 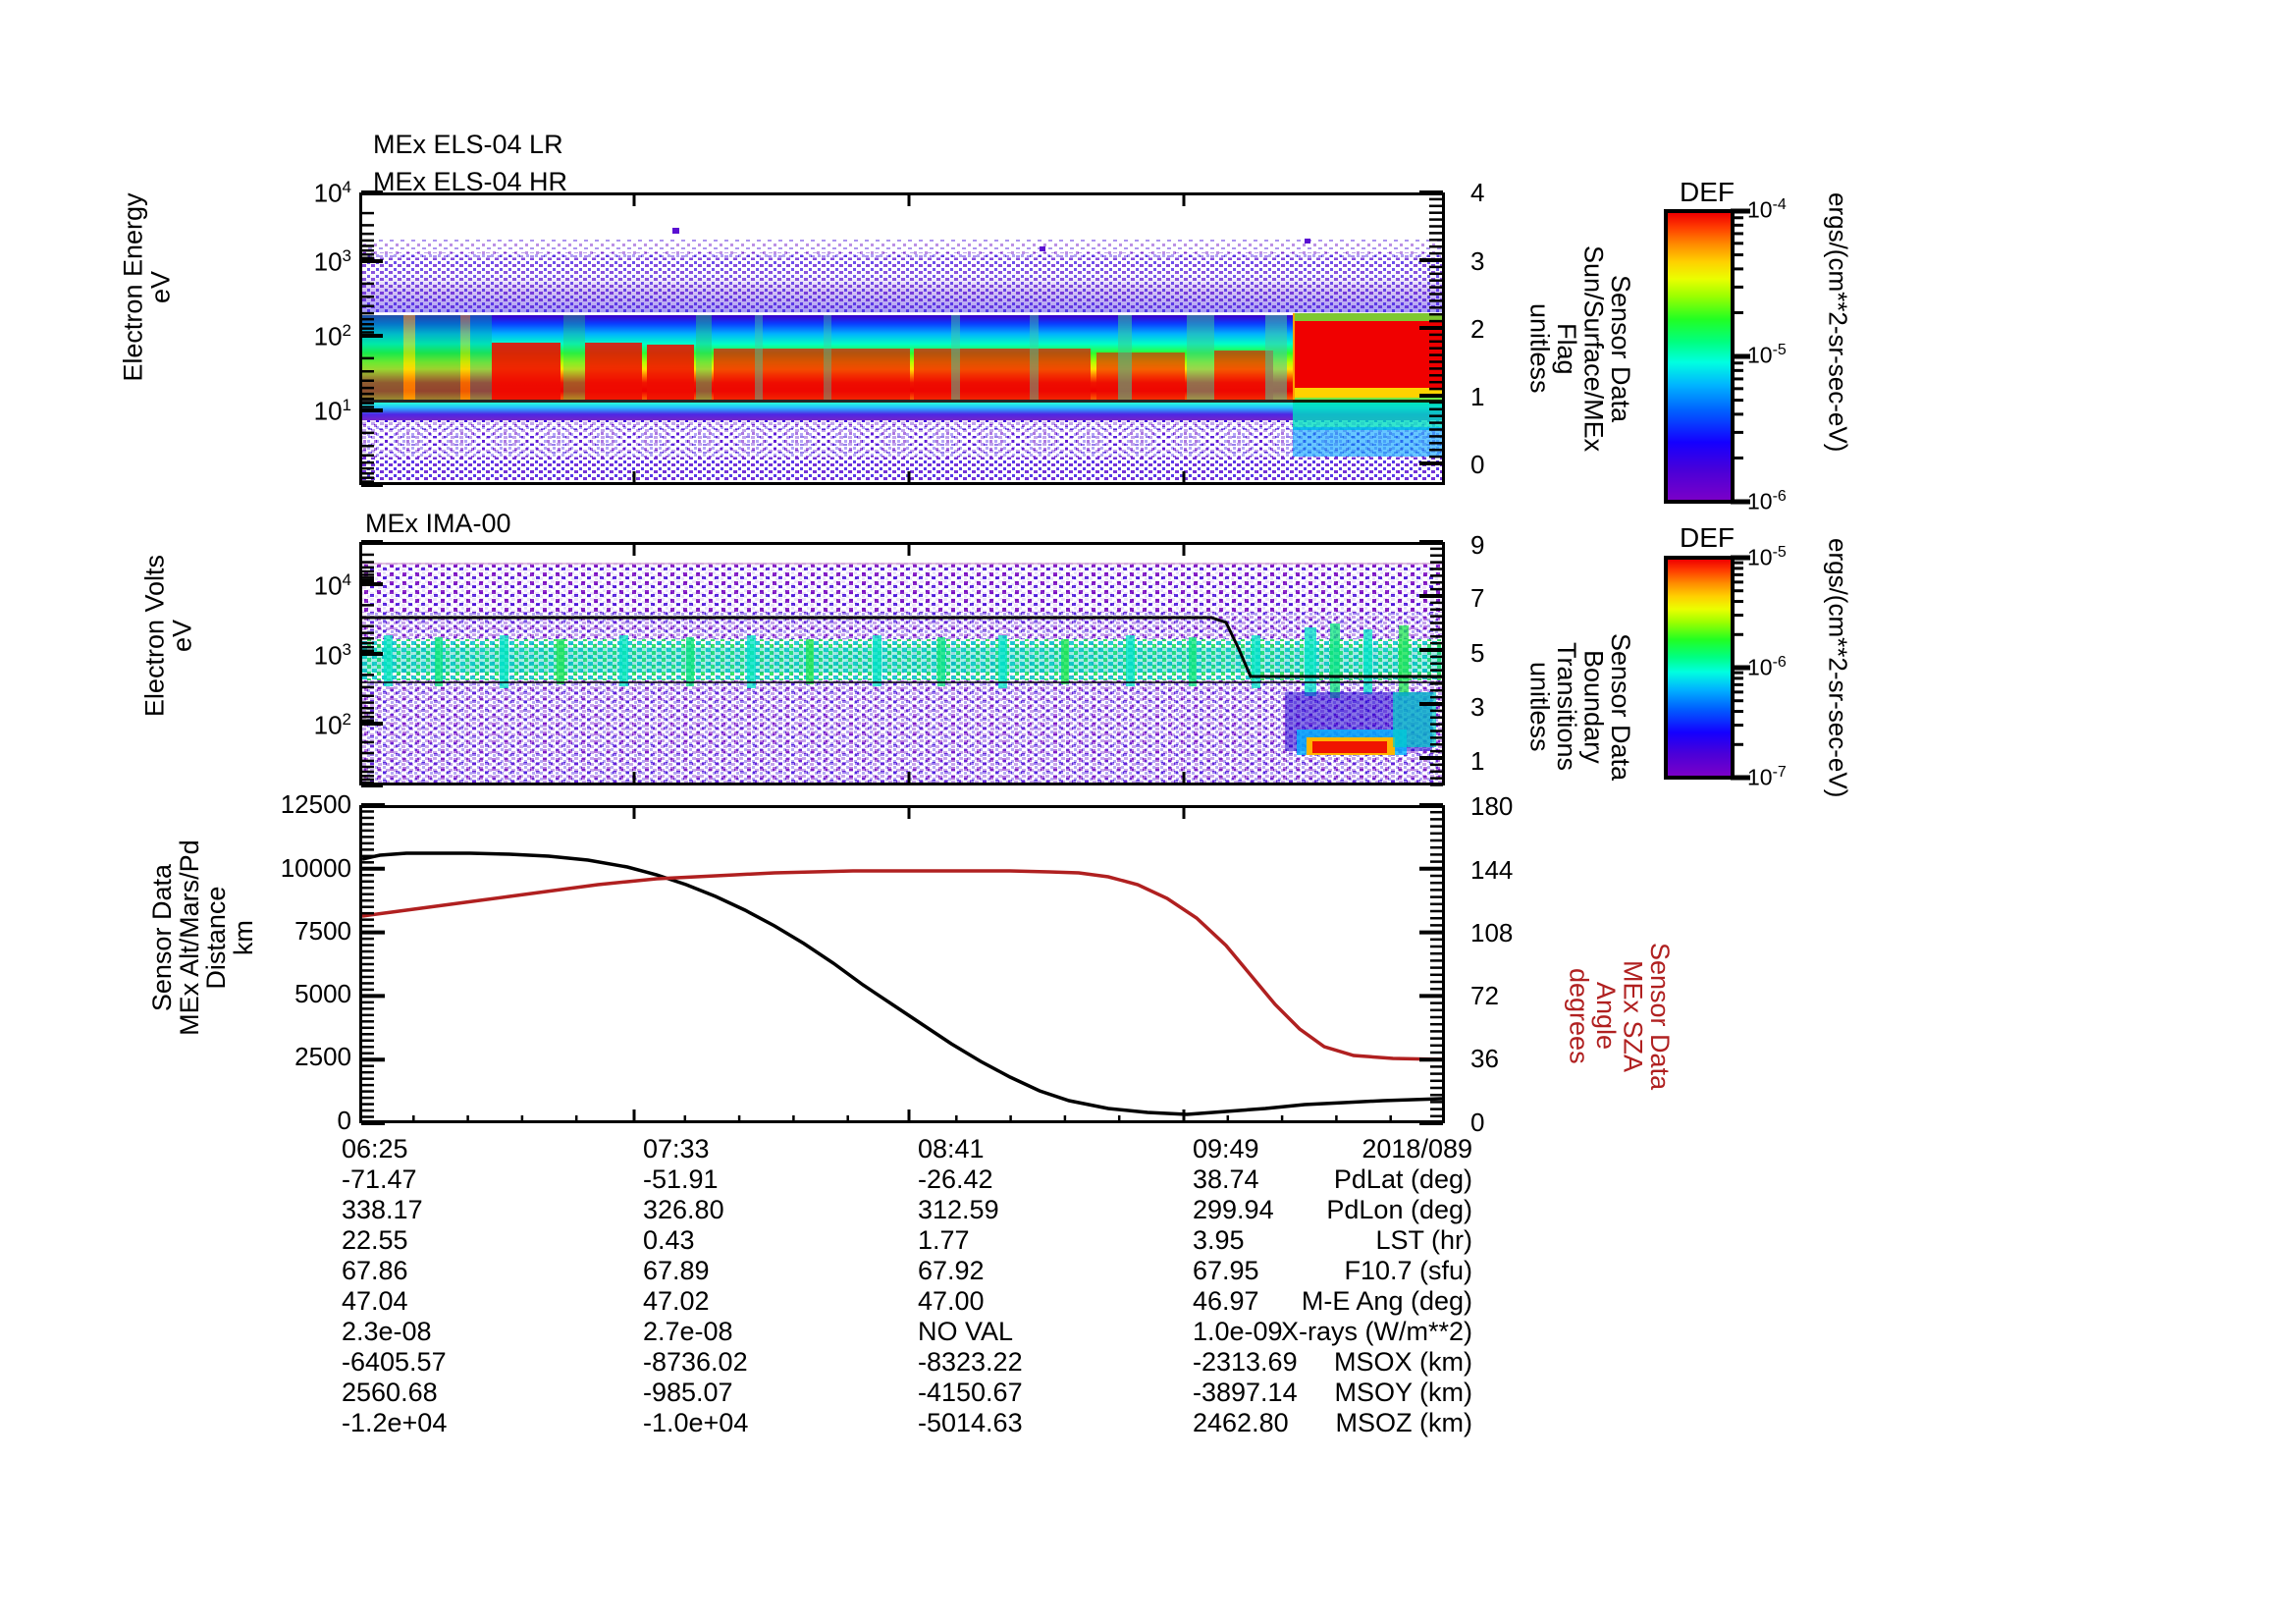 What do you see at coordinates (1477, 397) in the screenshot?
I see `panel1-rtick-1: 1` at bounding box center [1477, 397].